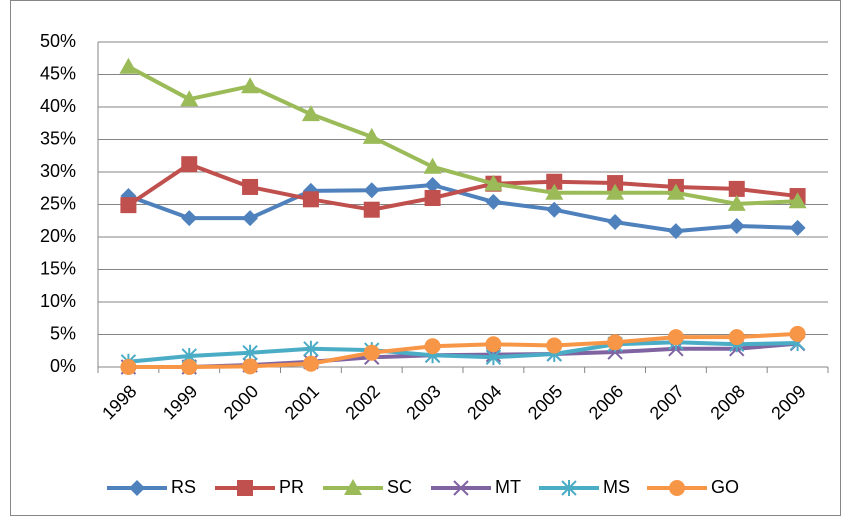  What do you see at coordinates (58, 301) in the screenshot?
I see `y-tick-label: 10%` at bounding box center [58, 301].